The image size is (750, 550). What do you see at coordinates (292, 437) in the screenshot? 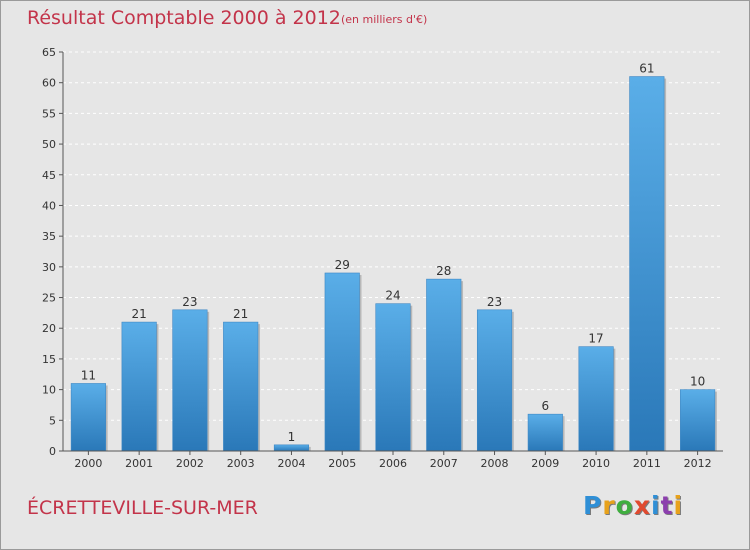
I see `data-label: 1` at bounding box center [292, 437].